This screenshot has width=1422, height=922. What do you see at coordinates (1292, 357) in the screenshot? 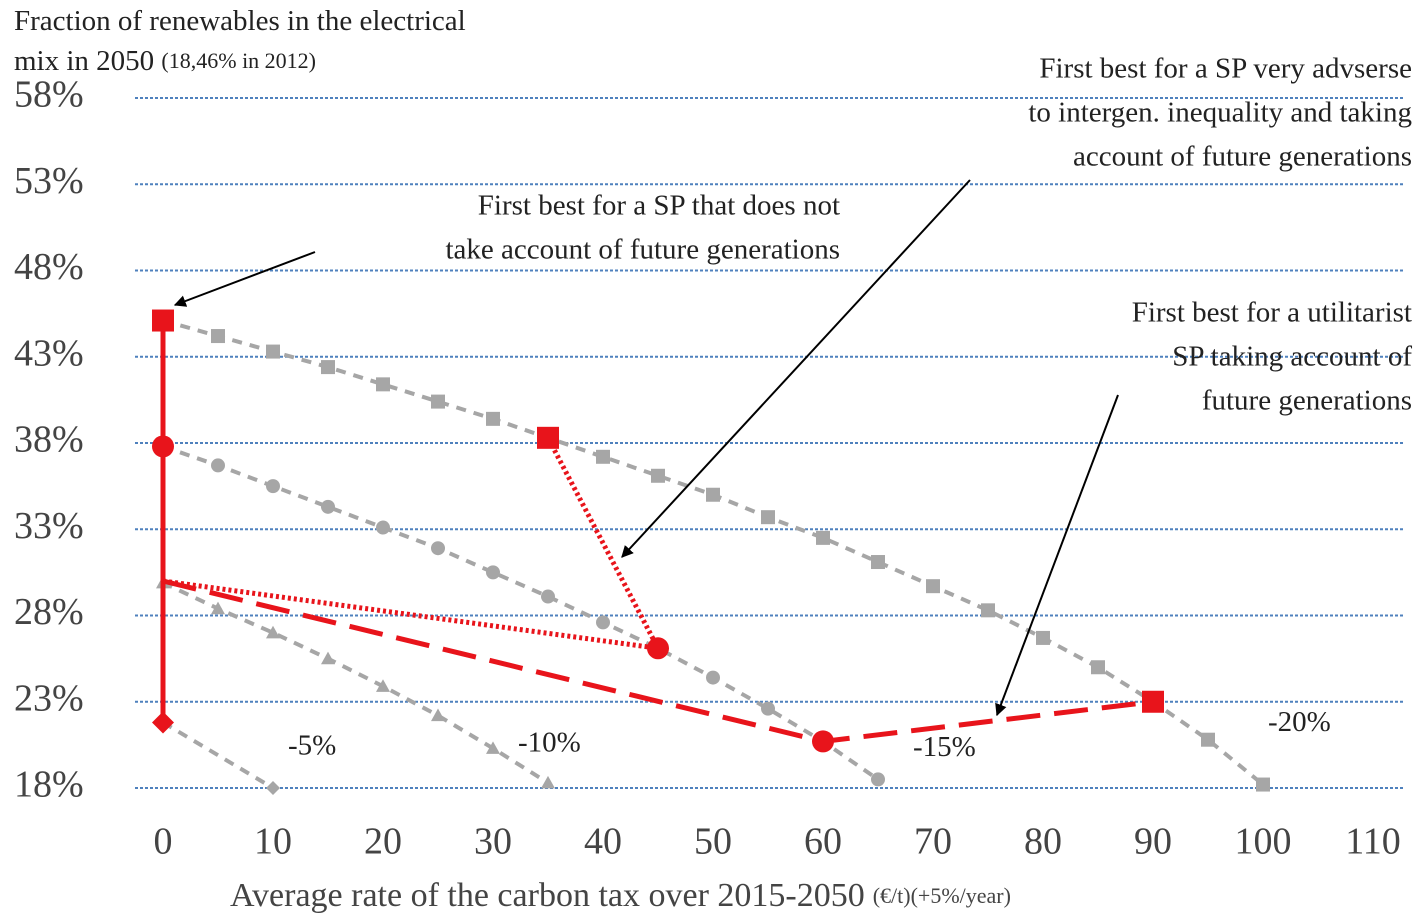
I see `annotation: SP taking account of` at bounding box center [1292, 357].